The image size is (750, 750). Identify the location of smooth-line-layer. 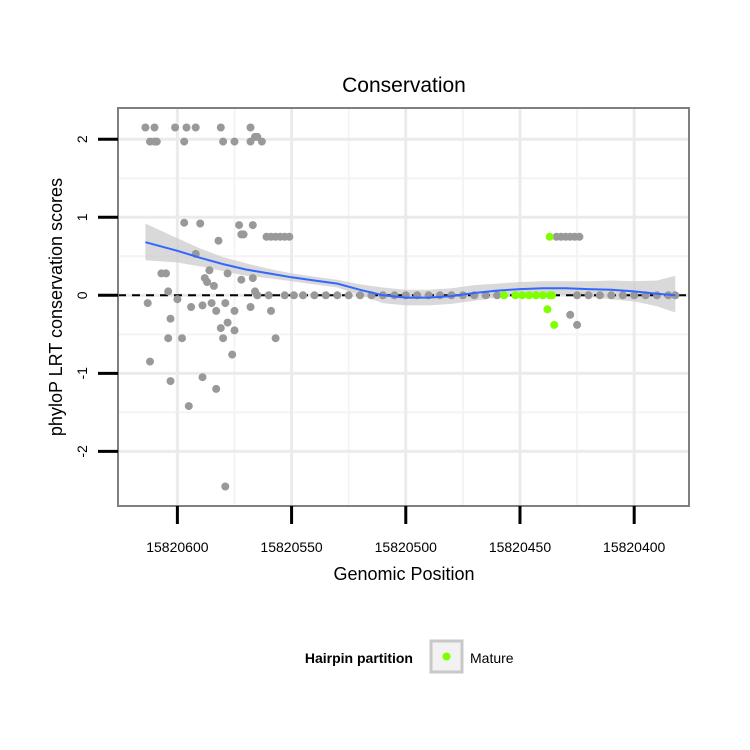
(410, 270).